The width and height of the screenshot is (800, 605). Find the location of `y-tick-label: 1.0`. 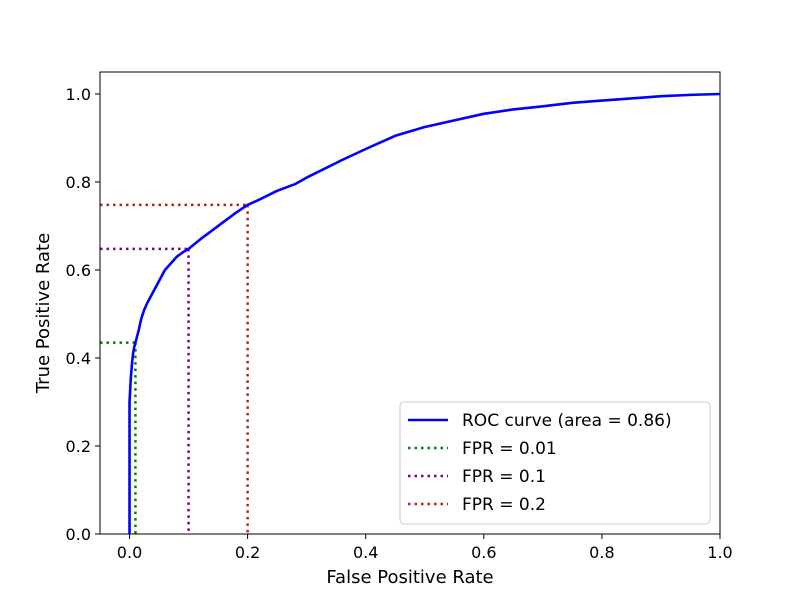

y-tick-label: 1.0 is located at coordinates (78, 94).